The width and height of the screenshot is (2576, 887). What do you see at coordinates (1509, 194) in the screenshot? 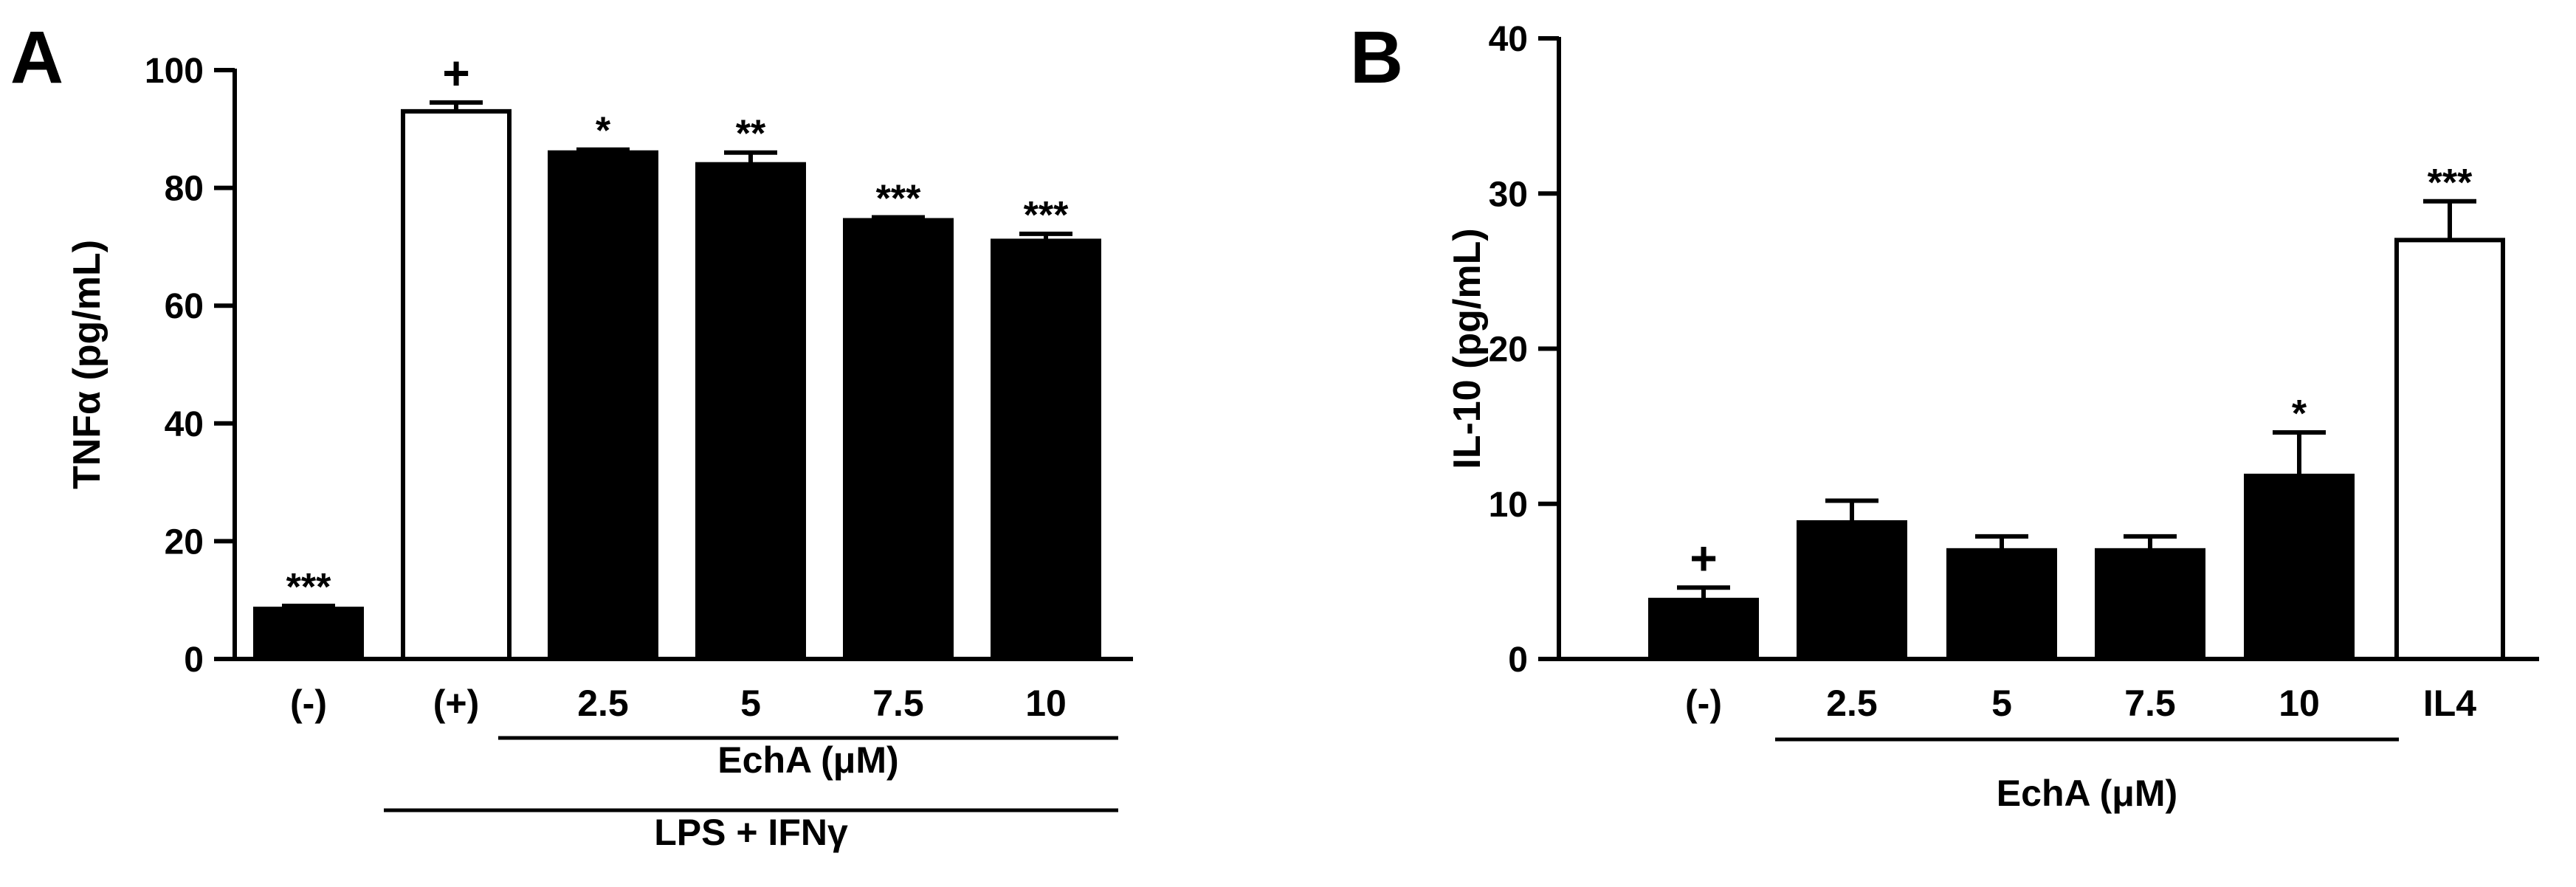
I see `y-tick-label: 30` at bounding box center [1509, 194].